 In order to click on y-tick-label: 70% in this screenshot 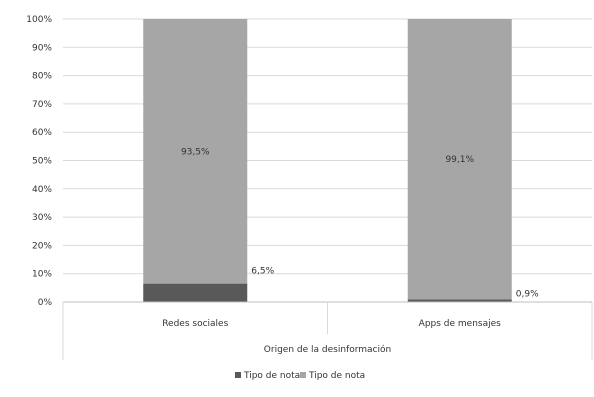, I will do `click(42, 105)`.